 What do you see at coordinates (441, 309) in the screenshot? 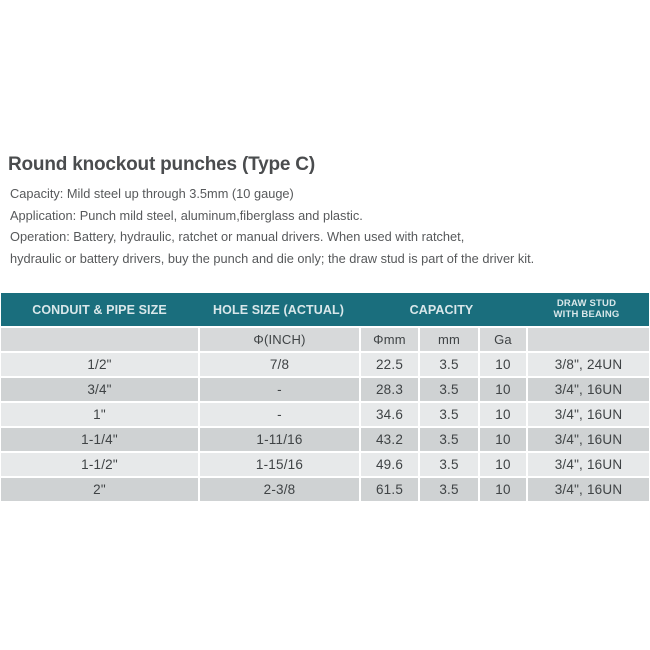
I see `header-capacity: CAPACITY` at bounding box center [441, 309].